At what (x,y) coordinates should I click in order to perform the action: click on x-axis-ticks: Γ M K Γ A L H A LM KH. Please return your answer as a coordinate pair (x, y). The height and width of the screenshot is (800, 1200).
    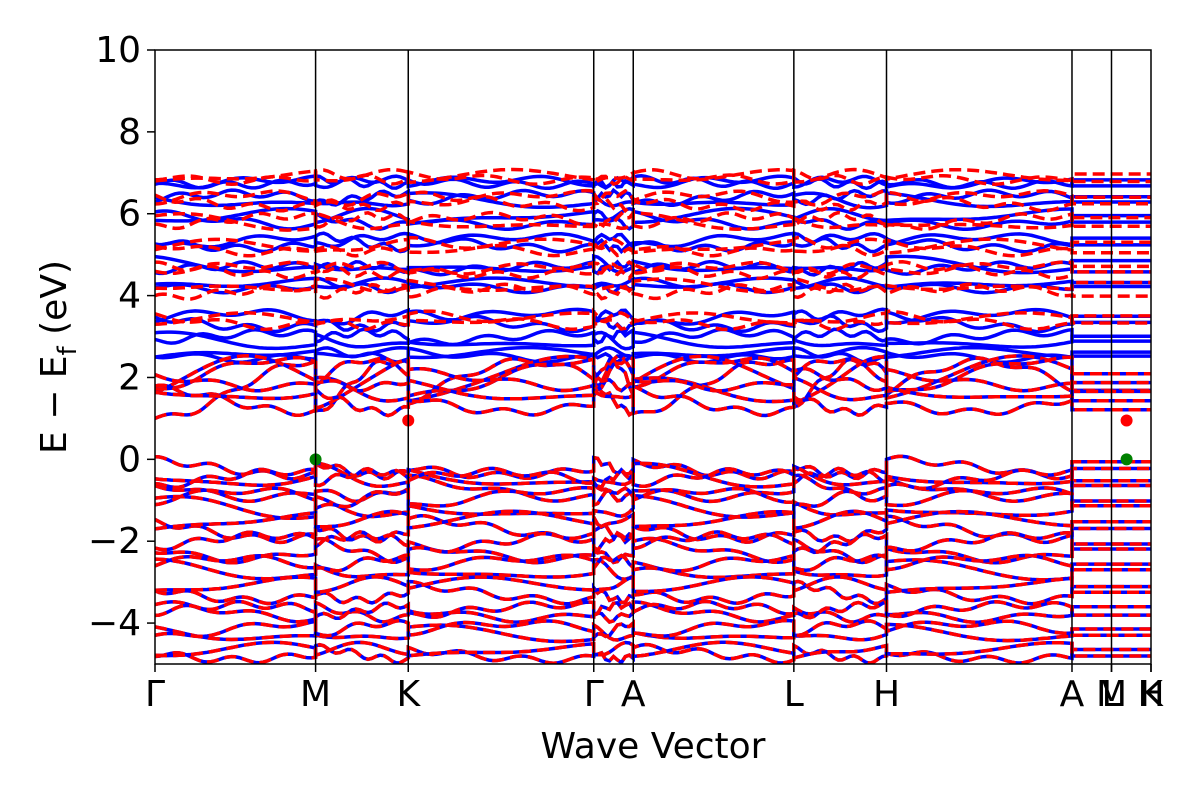
    Looking at the image, I should click on (655, 689).